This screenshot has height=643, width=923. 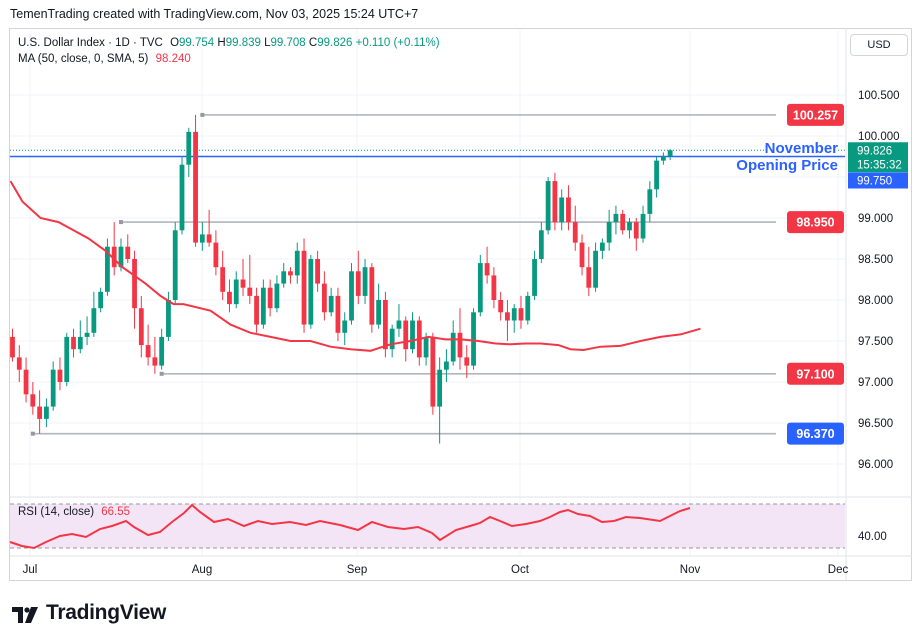 What do you see at coordinates (74, 512) in the screenshot?
I see `rsi-legend: RSI (14, close) 66.55` at bounding box center [74, 512].